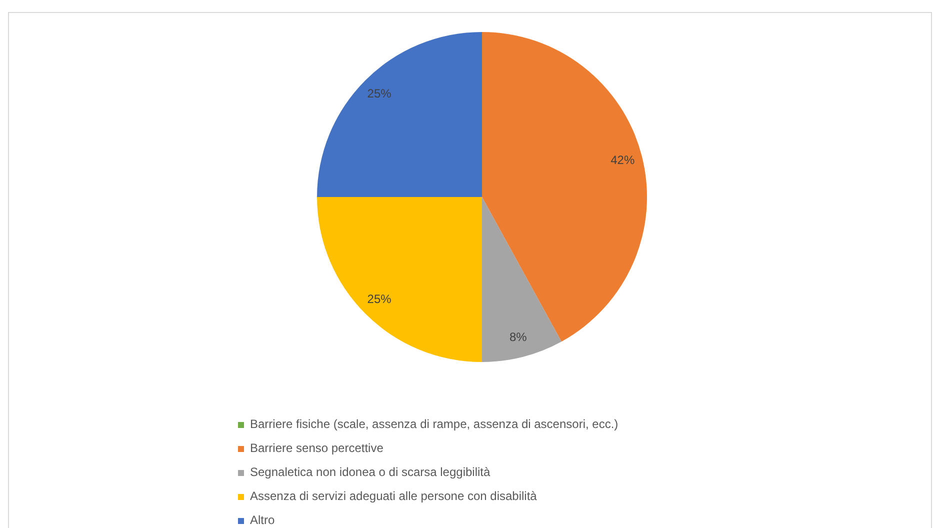 The height and width of the screenshot is (528, 941). I want to click on data-label: 42%, so click(622, 160).